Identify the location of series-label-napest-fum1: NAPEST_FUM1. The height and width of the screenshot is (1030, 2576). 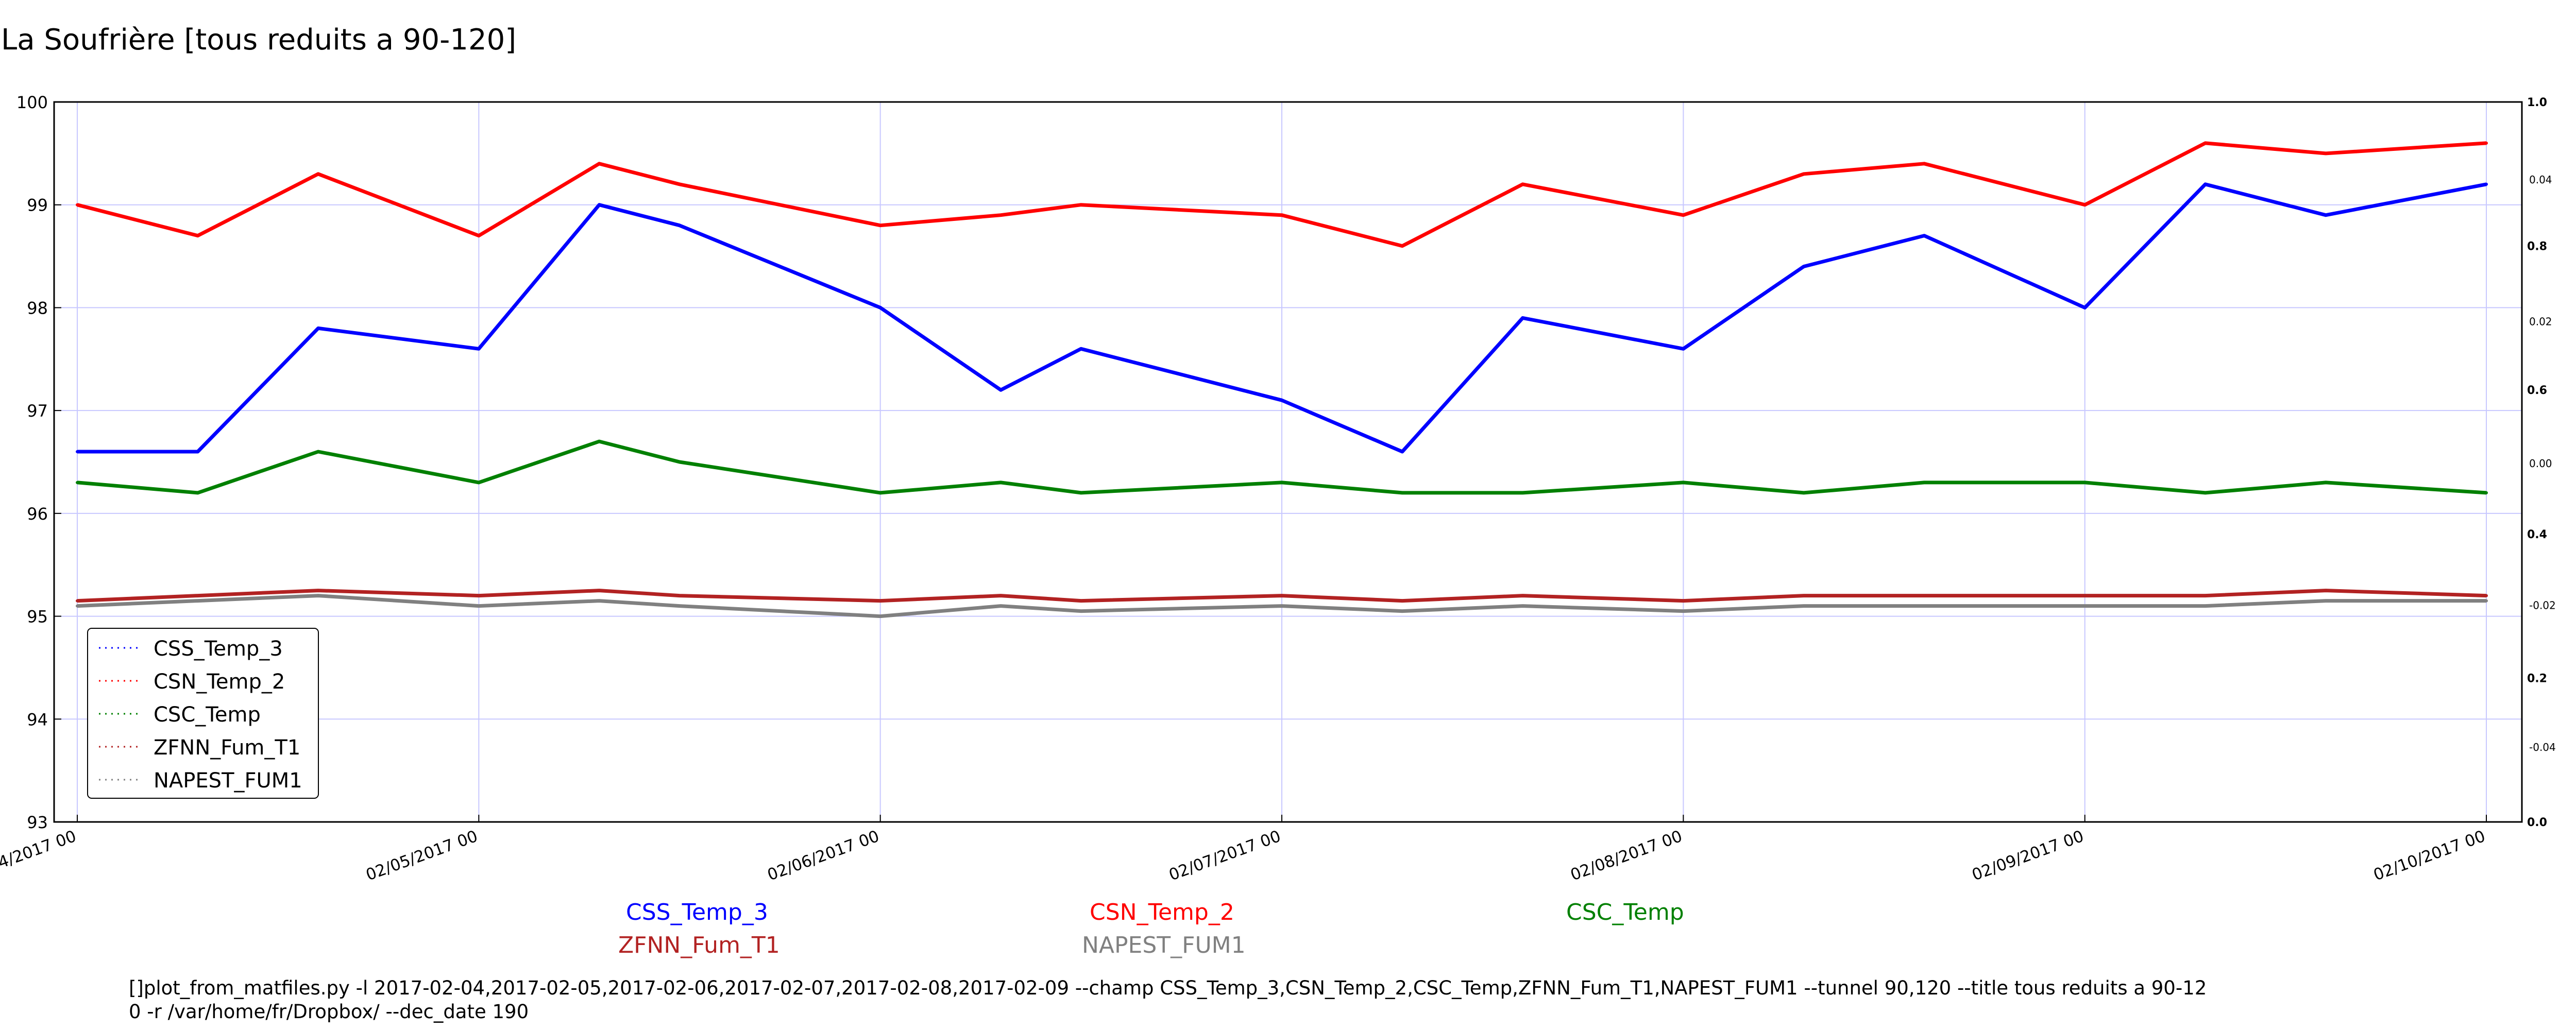
(1164, 945).